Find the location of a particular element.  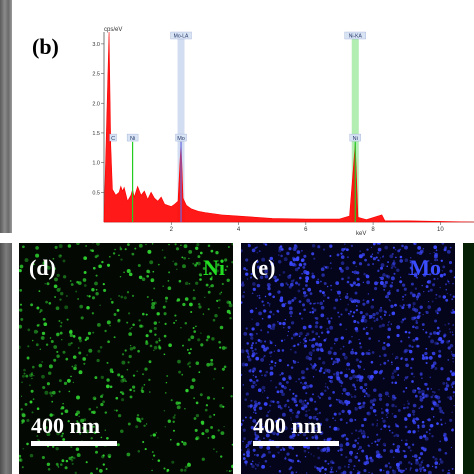

peak-label: C is located at coordinates (113, 139).